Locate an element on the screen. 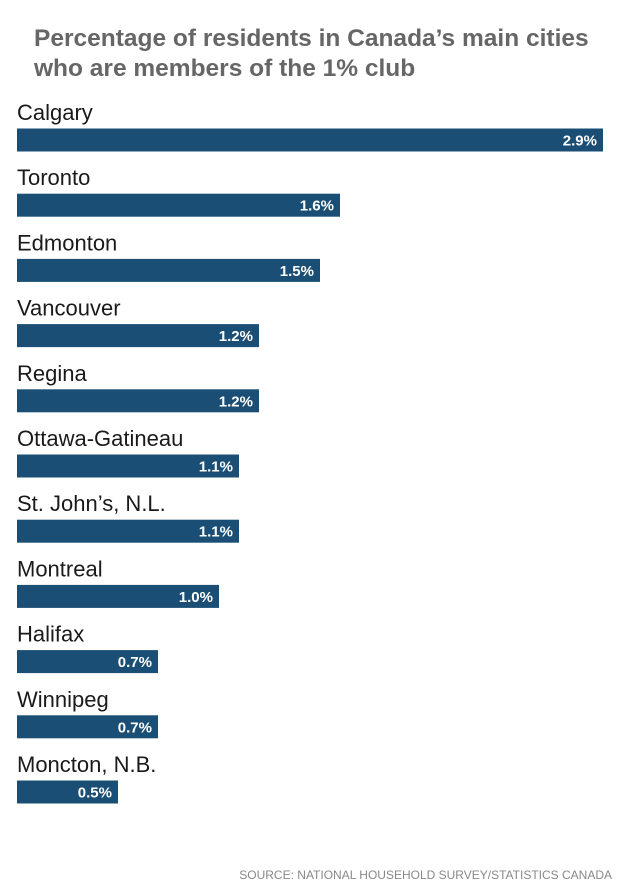 This screenshot has width=620, height=890. category-label: Calgary is located at coordinates (55, 112).